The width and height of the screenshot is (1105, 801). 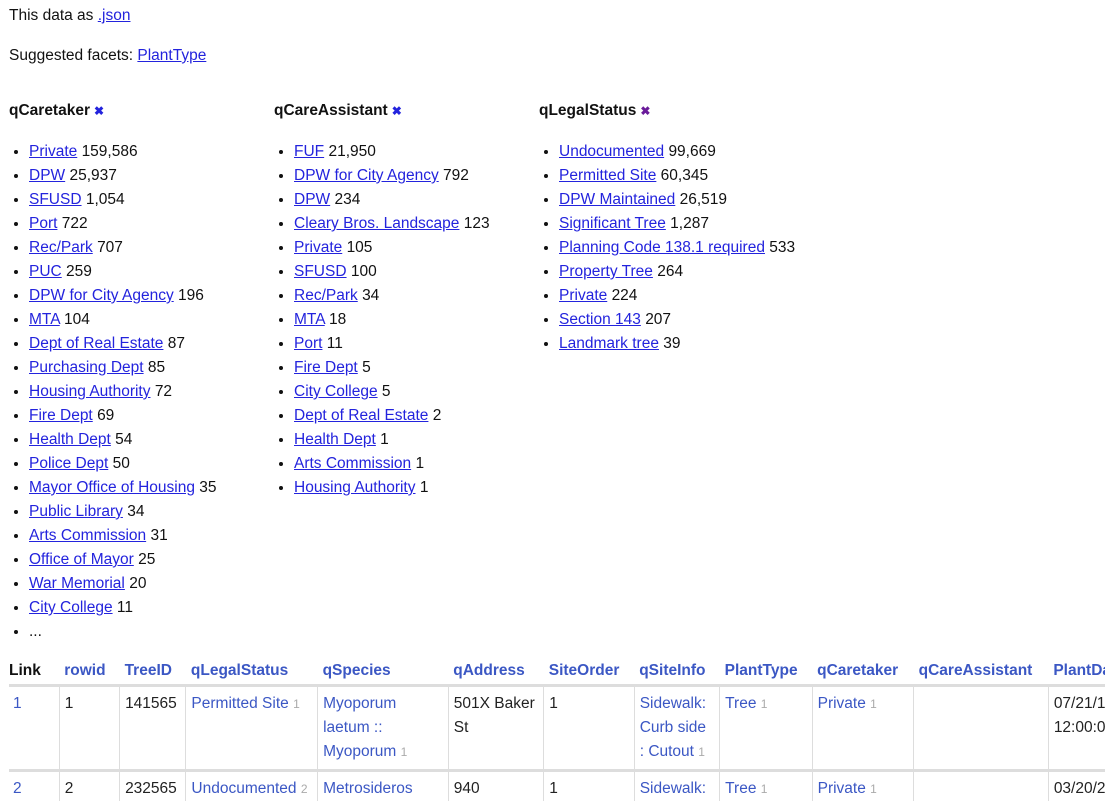 I want to click on facet-title: qCareAssistant ✖, so click(x=406, y=111).